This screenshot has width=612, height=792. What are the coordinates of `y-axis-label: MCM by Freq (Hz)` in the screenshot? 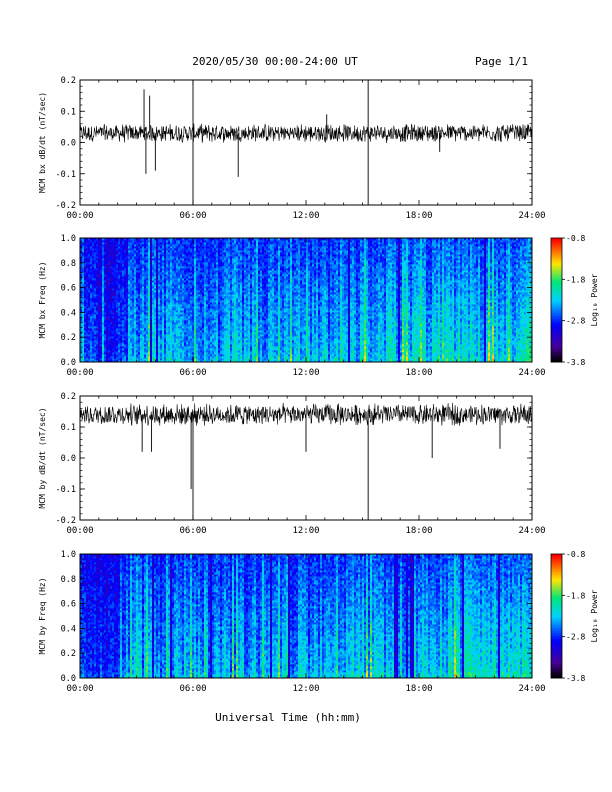 It's located at (42, 615).